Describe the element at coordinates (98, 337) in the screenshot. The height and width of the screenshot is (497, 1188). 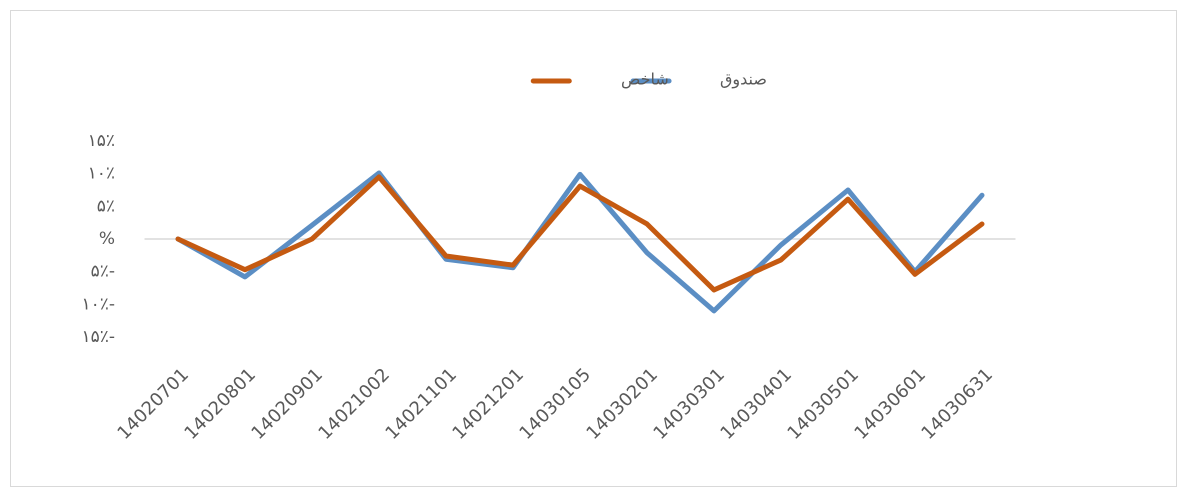
I see `y-tick-label: ۱۵٪-` at that location.